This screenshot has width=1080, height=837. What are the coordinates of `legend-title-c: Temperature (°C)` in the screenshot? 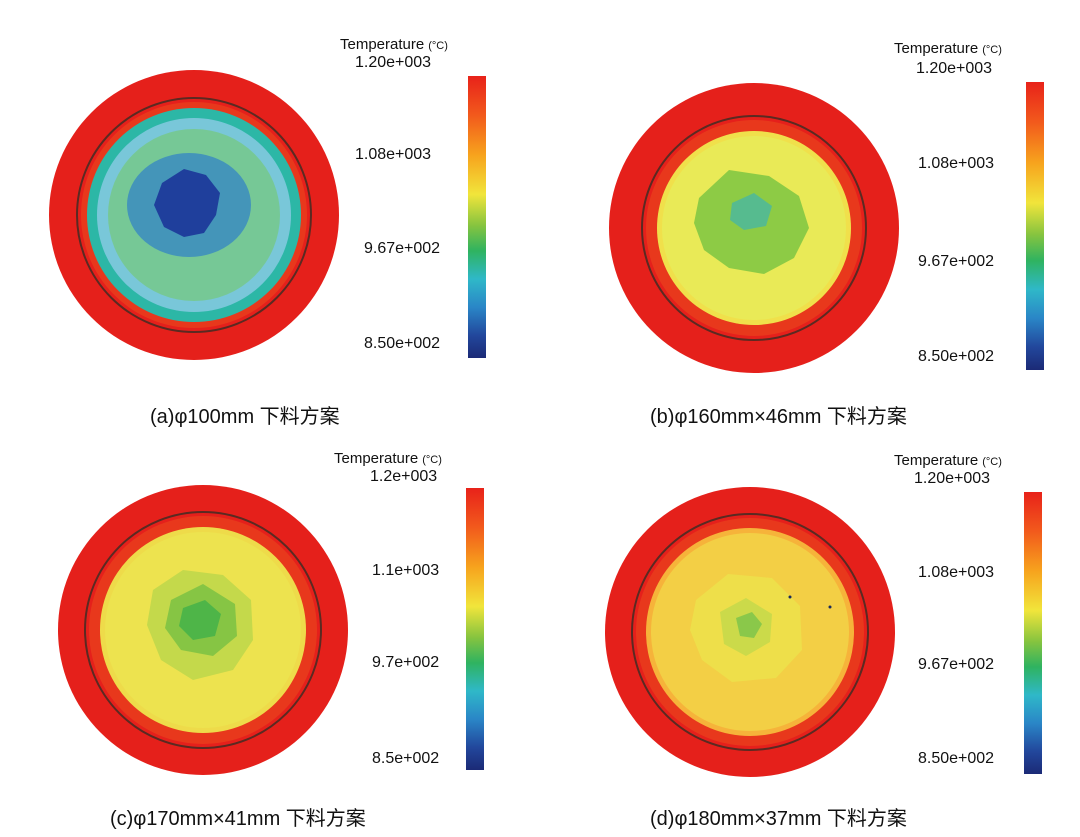 It's located at (388, 458).